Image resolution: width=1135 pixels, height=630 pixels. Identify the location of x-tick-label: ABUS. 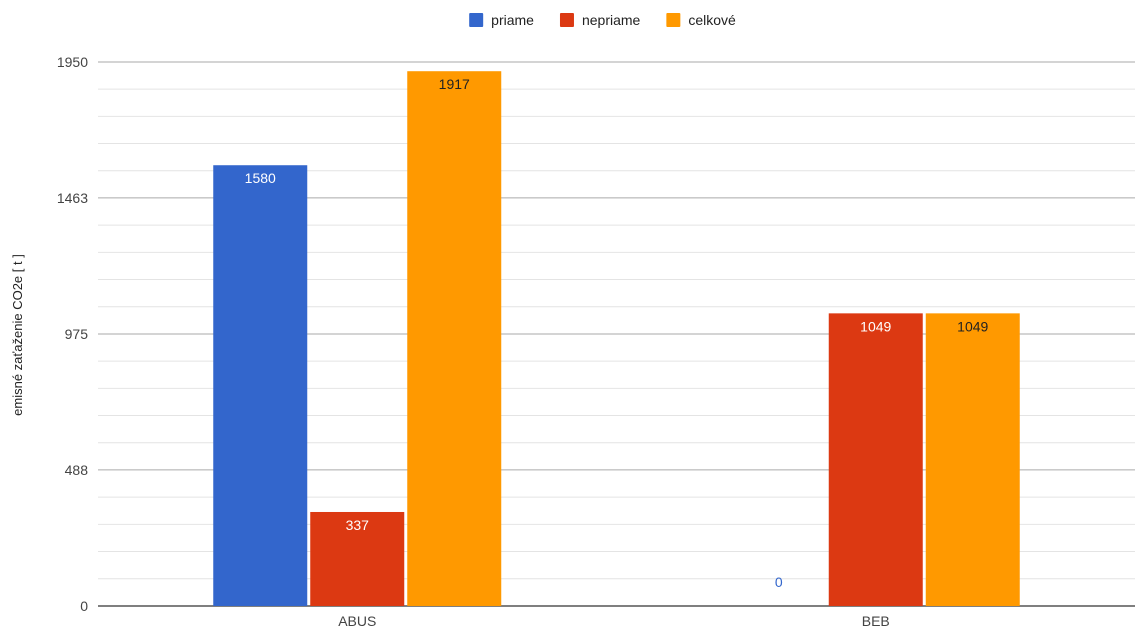
(357, 621).